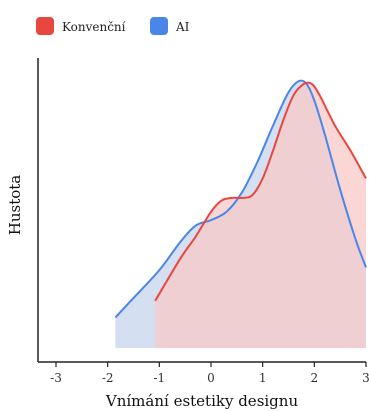 The image size is (369, 411). Describe the element at coordinates (365, 378) in the screenshot. I see `x-tick-label: 3` at that location.